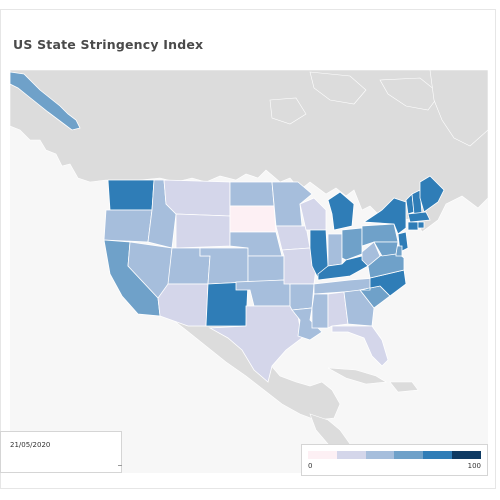 The height and width of the screenshot is (500, 500). I want to click on land-cuba, so click(357, 376).